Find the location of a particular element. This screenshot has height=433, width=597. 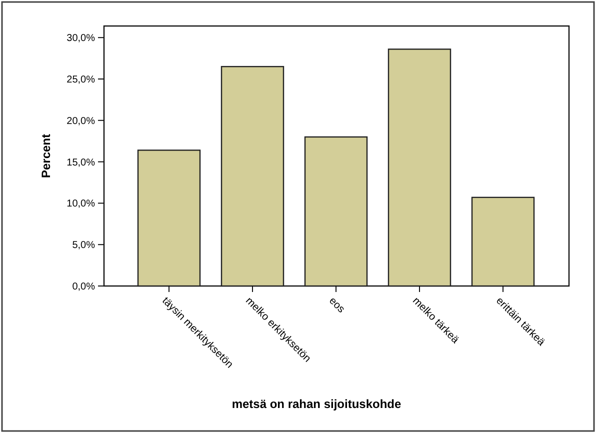

y-tick-label: 15,0% is located at coordinates (81, 162).